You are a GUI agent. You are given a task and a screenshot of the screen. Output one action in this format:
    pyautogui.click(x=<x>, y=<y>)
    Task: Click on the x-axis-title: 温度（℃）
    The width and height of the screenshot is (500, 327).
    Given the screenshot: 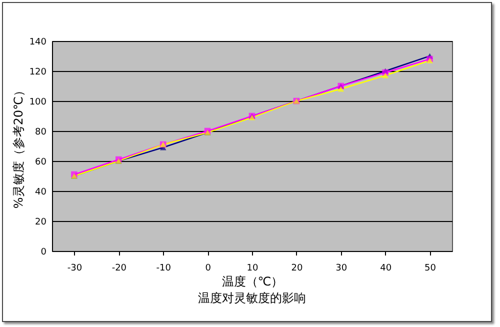 What is the action you would take?
    pyautogui.click(x=253, y=281)
    